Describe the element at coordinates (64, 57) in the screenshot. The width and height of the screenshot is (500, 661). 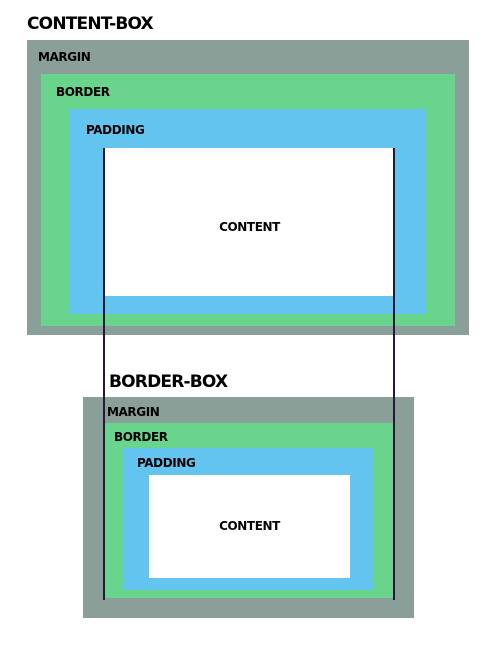
I see `content-box-margin-label: MARGIN` at that location.